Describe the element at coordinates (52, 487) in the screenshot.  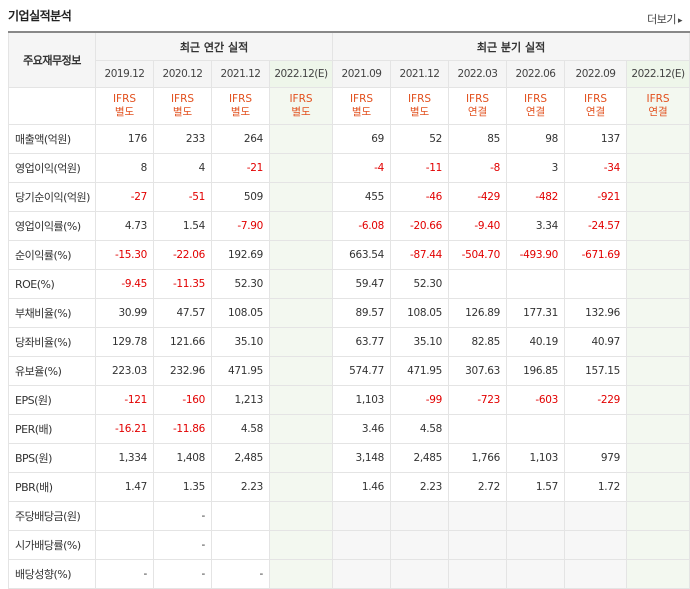
I see `row-label: PBR(배)` at that location.